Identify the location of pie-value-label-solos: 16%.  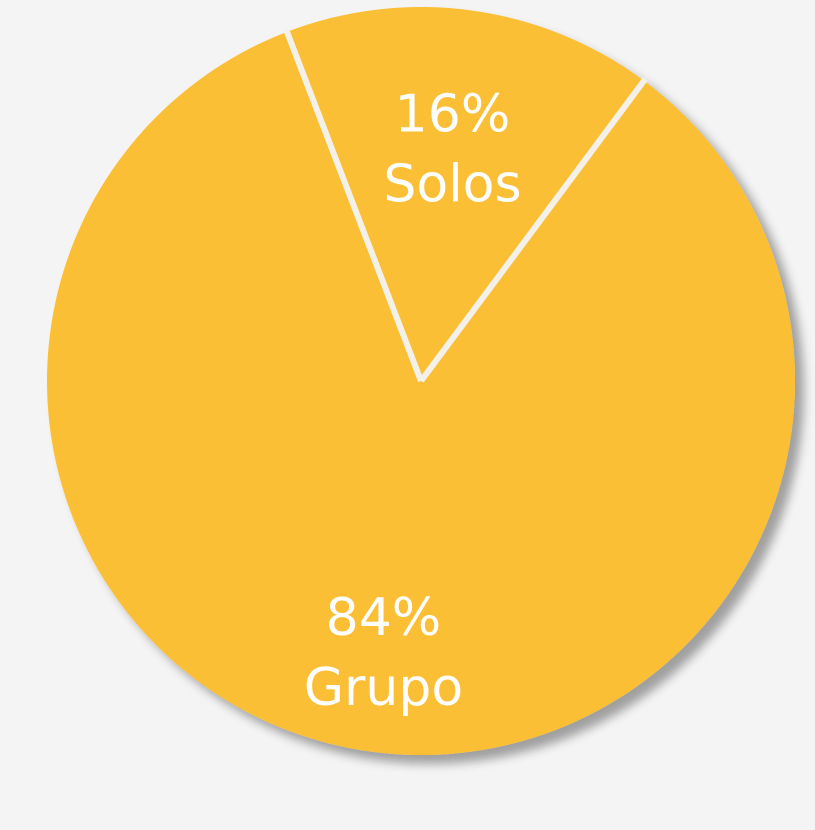
(453, 114).